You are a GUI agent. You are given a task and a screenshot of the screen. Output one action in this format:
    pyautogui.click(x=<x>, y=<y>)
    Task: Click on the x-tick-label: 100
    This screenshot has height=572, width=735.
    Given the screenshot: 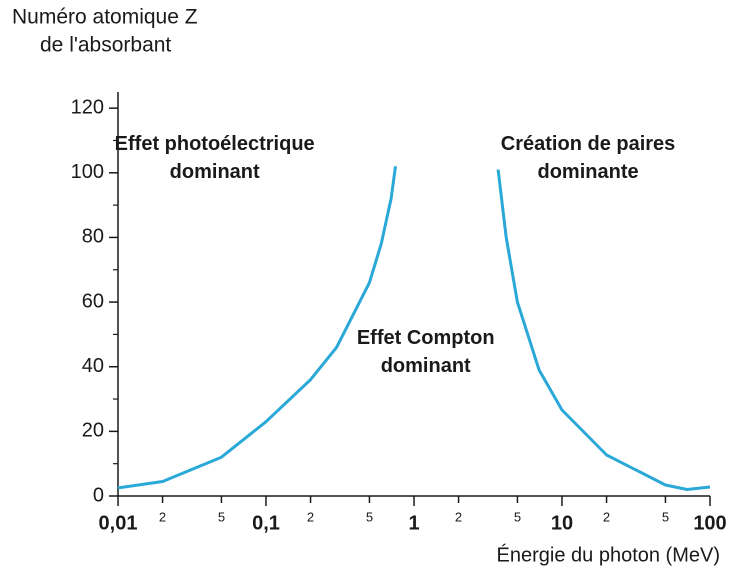 What is the action you would take?
    pyautogui.click(x=709, y=523)
    